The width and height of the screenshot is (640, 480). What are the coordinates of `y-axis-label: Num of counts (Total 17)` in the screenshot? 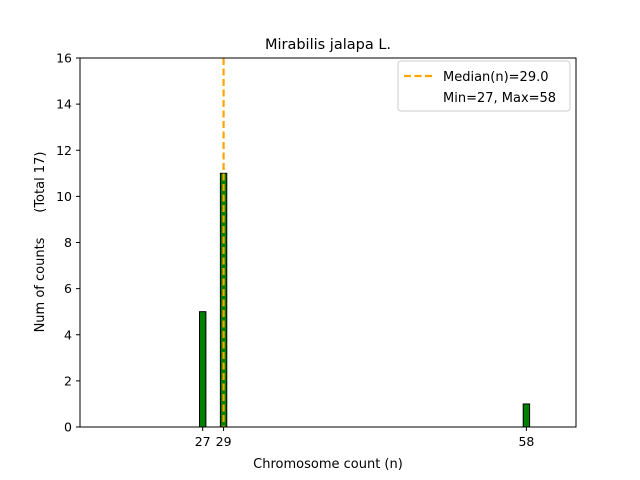 It's located at (40, 242).